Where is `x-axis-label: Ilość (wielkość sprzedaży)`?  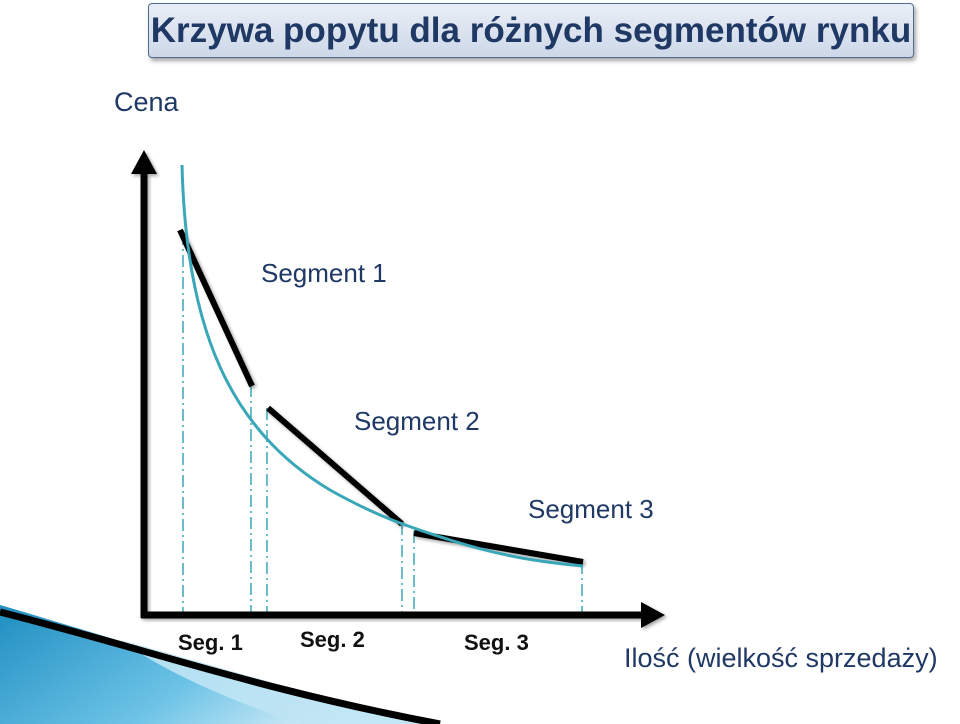
x-axis-label: Ilość (wielkość sprzedaży) is located at coordinates (781, 658).